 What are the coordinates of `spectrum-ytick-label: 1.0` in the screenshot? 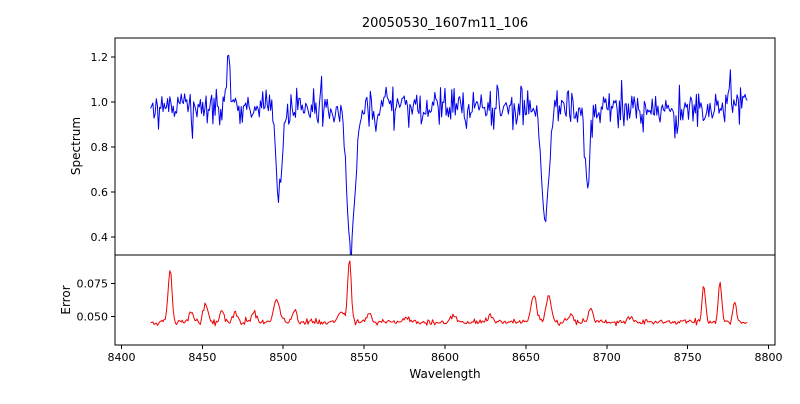 It's located at (100, 102).